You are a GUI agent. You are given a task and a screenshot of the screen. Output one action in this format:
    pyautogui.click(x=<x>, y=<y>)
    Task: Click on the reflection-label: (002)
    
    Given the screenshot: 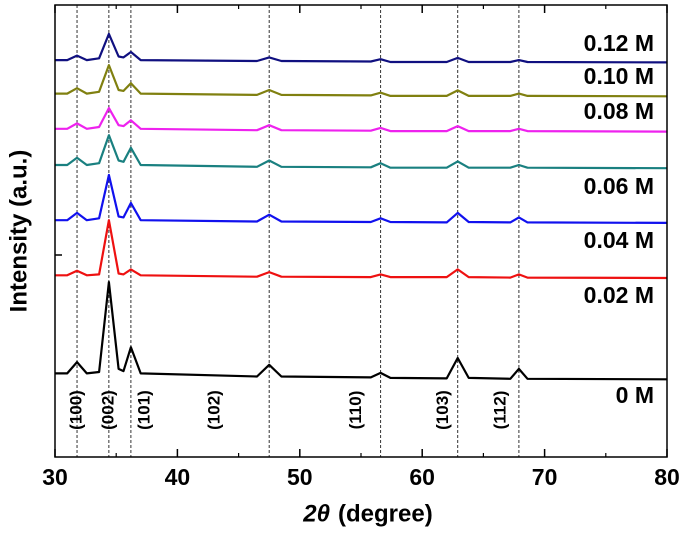 What is the action you would take?
    pyautogui.click(x=107, y=410)
    